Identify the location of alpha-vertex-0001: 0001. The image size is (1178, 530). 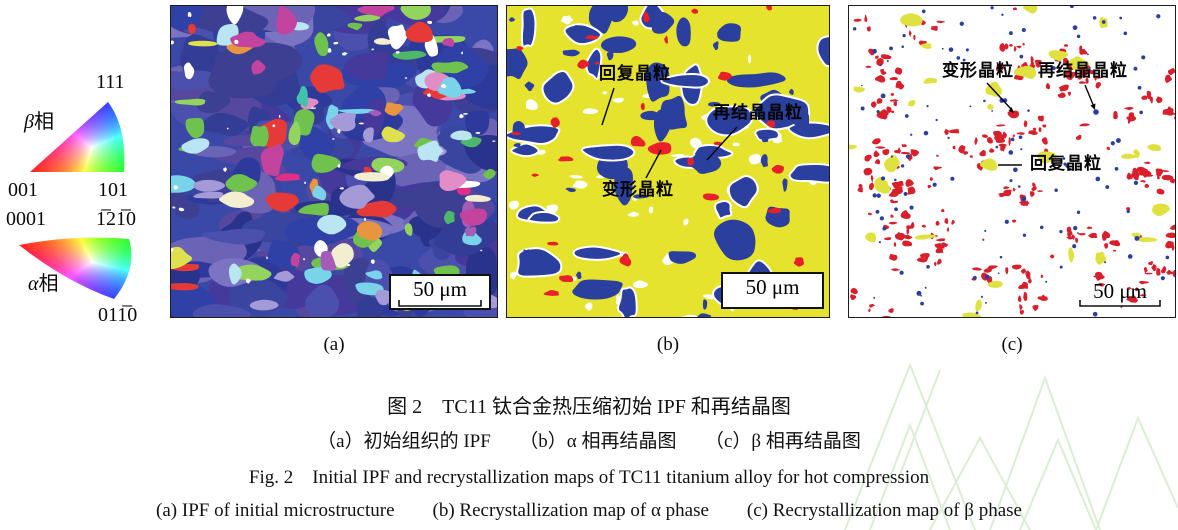
(26, 219).